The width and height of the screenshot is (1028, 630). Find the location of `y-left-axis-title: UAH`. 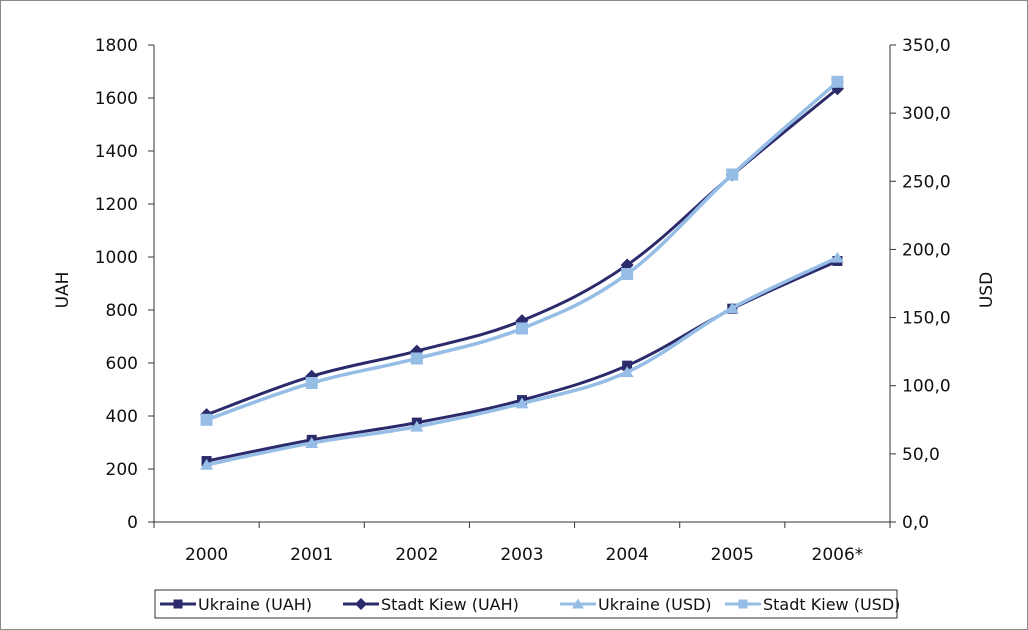

y-left-axis-title: UAH is located at coordinates (63, 290).